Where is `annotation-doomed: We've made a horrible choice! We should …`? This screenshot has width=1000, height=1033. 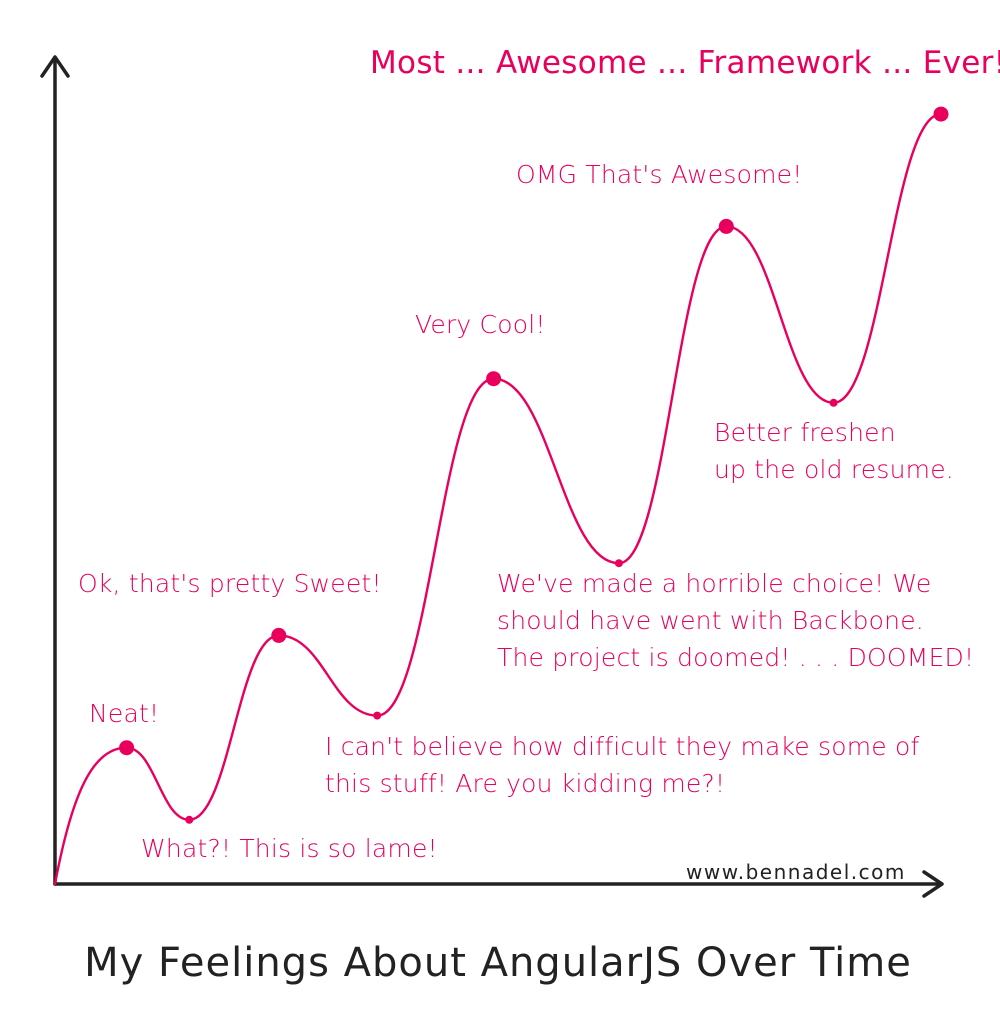 annotation-doomed: We've made a horrible choice! We should … is located at coordinates (735, 620).